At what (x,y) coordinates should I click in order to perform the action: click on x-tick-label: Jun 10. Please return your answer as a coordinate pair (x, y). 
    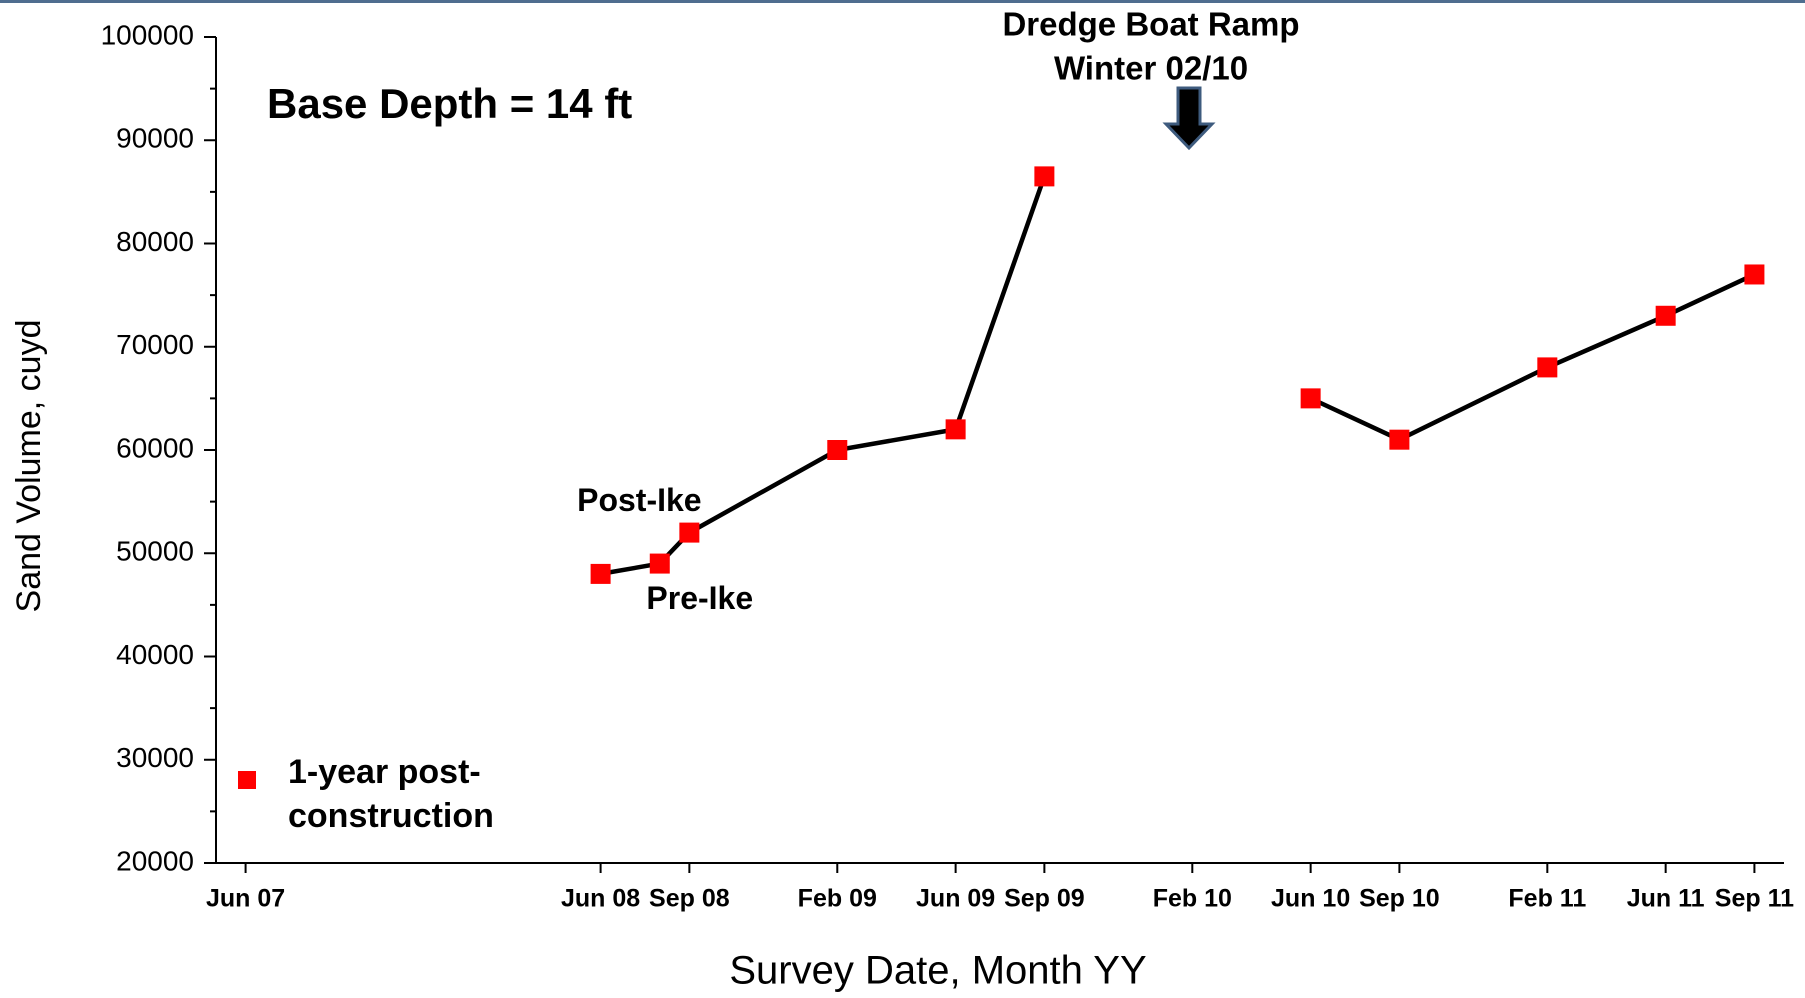
    Looking at the image, I should click on (1310, 899).